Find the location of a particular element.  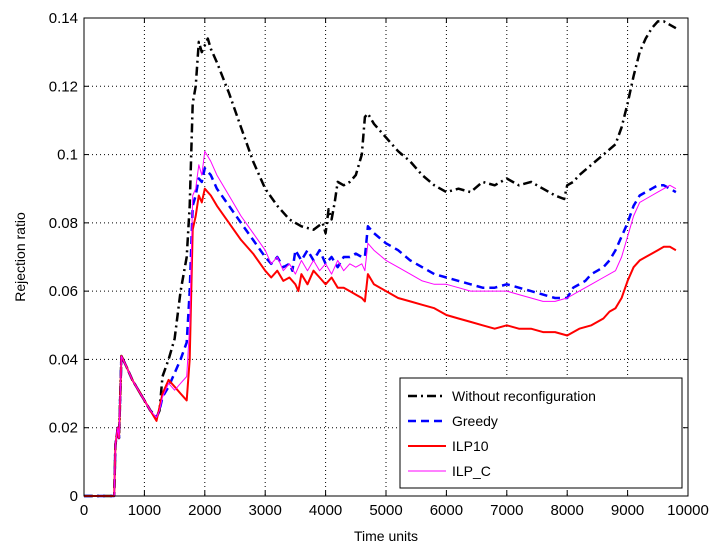

y-tick-label: 0.14 is located at coordinates (63, 18).